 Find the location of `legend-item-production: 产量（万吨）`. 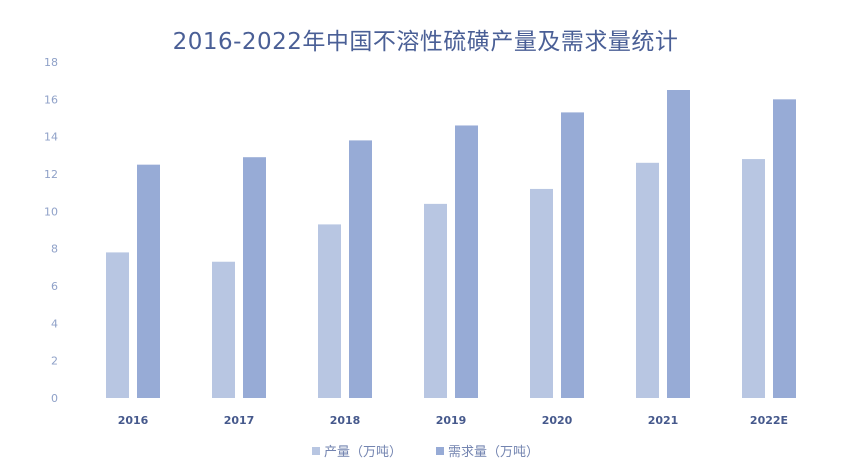

legend-item-production: 产量（万吨） is located at coordinates (356, 450).